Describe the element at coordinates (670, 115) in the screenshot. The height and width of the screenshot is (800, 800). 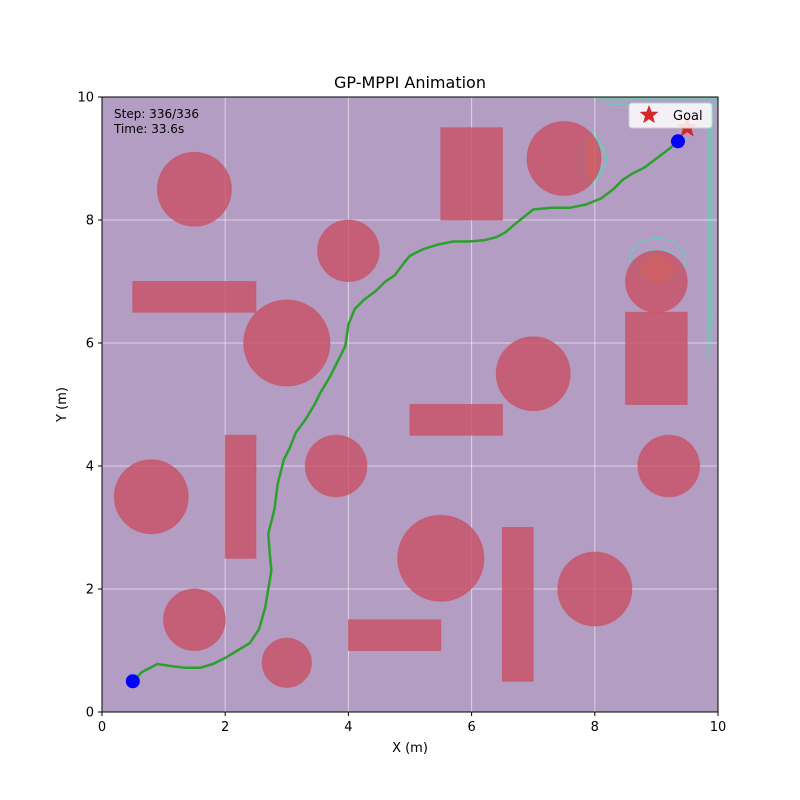
I see `legend: Goal` at that location.